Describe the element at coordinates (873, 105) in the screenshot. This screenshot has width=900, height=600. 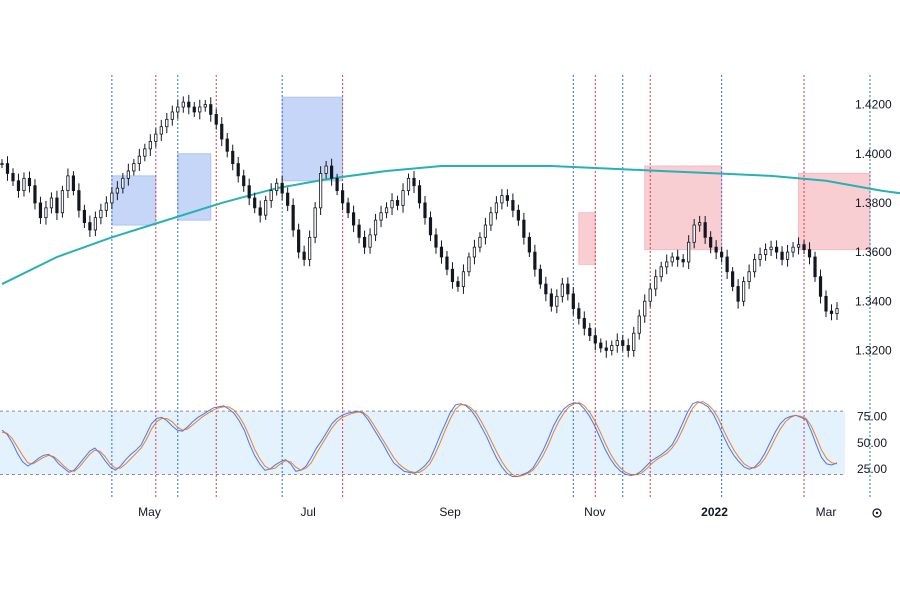
I see `price-tick-label: 1.4200` at that location.